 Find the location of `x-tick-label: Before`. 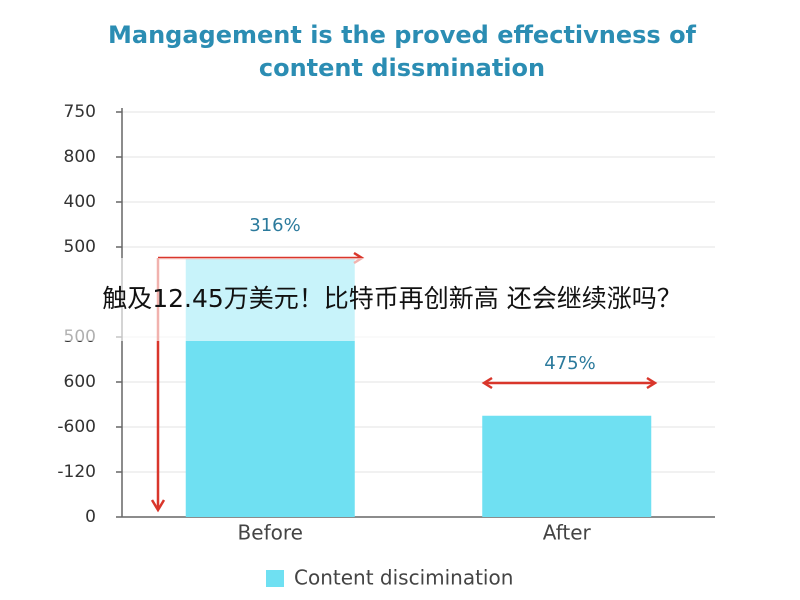

x-tick-label: Before is located at coordinates (270, 533).